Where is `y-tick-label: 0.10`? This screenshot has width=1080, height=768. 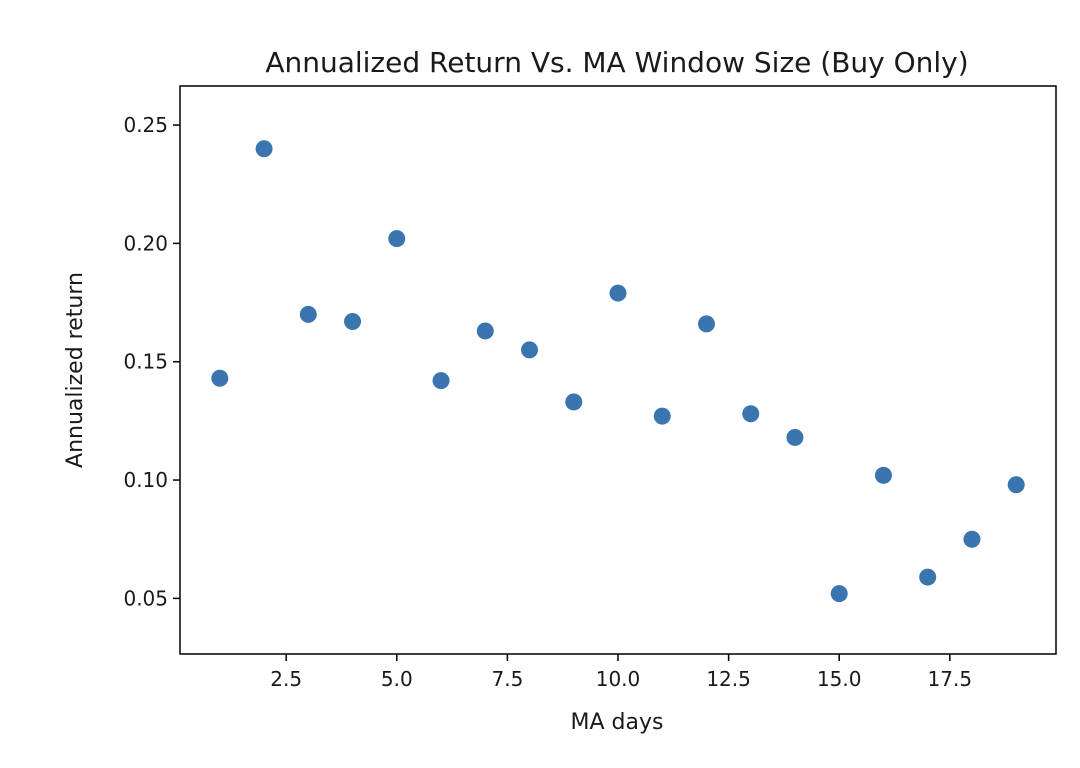 y-tick-label: 0.10 is located at coordinates (145, 480).